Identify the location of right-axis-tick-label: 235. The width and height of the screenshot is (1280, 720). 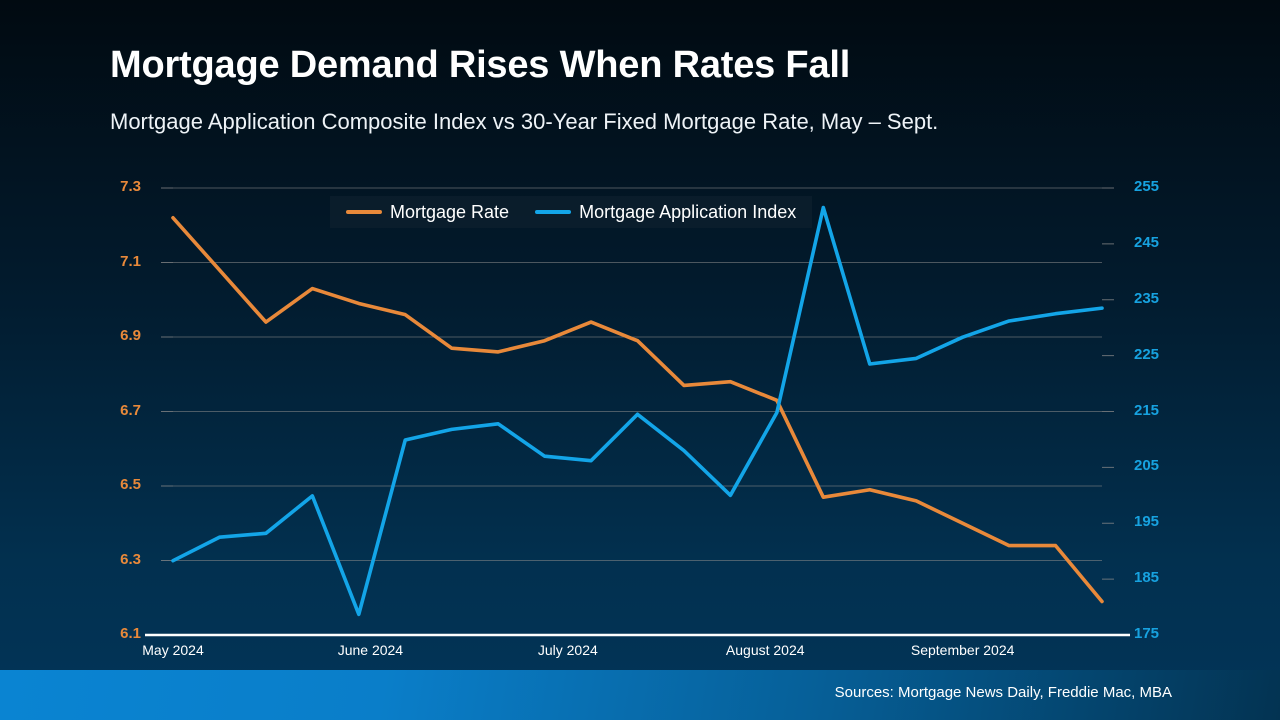
(1147, 298).